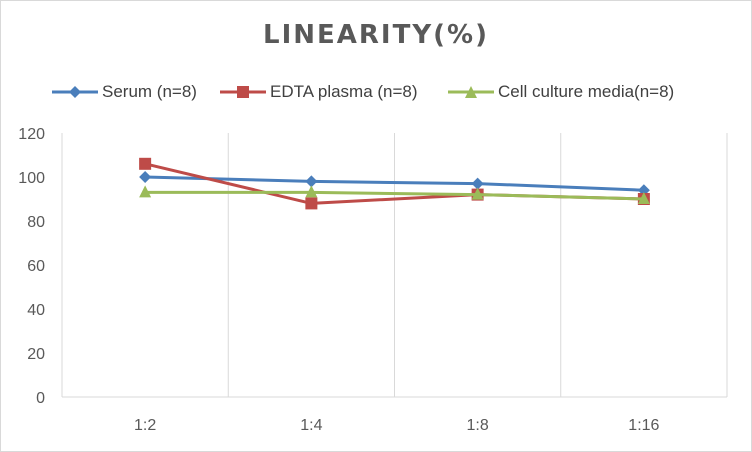  What do you see at coordinates (31, 178) in the screenshot?
I see `y-tick-label: 100` at bounding box center [31, 178].